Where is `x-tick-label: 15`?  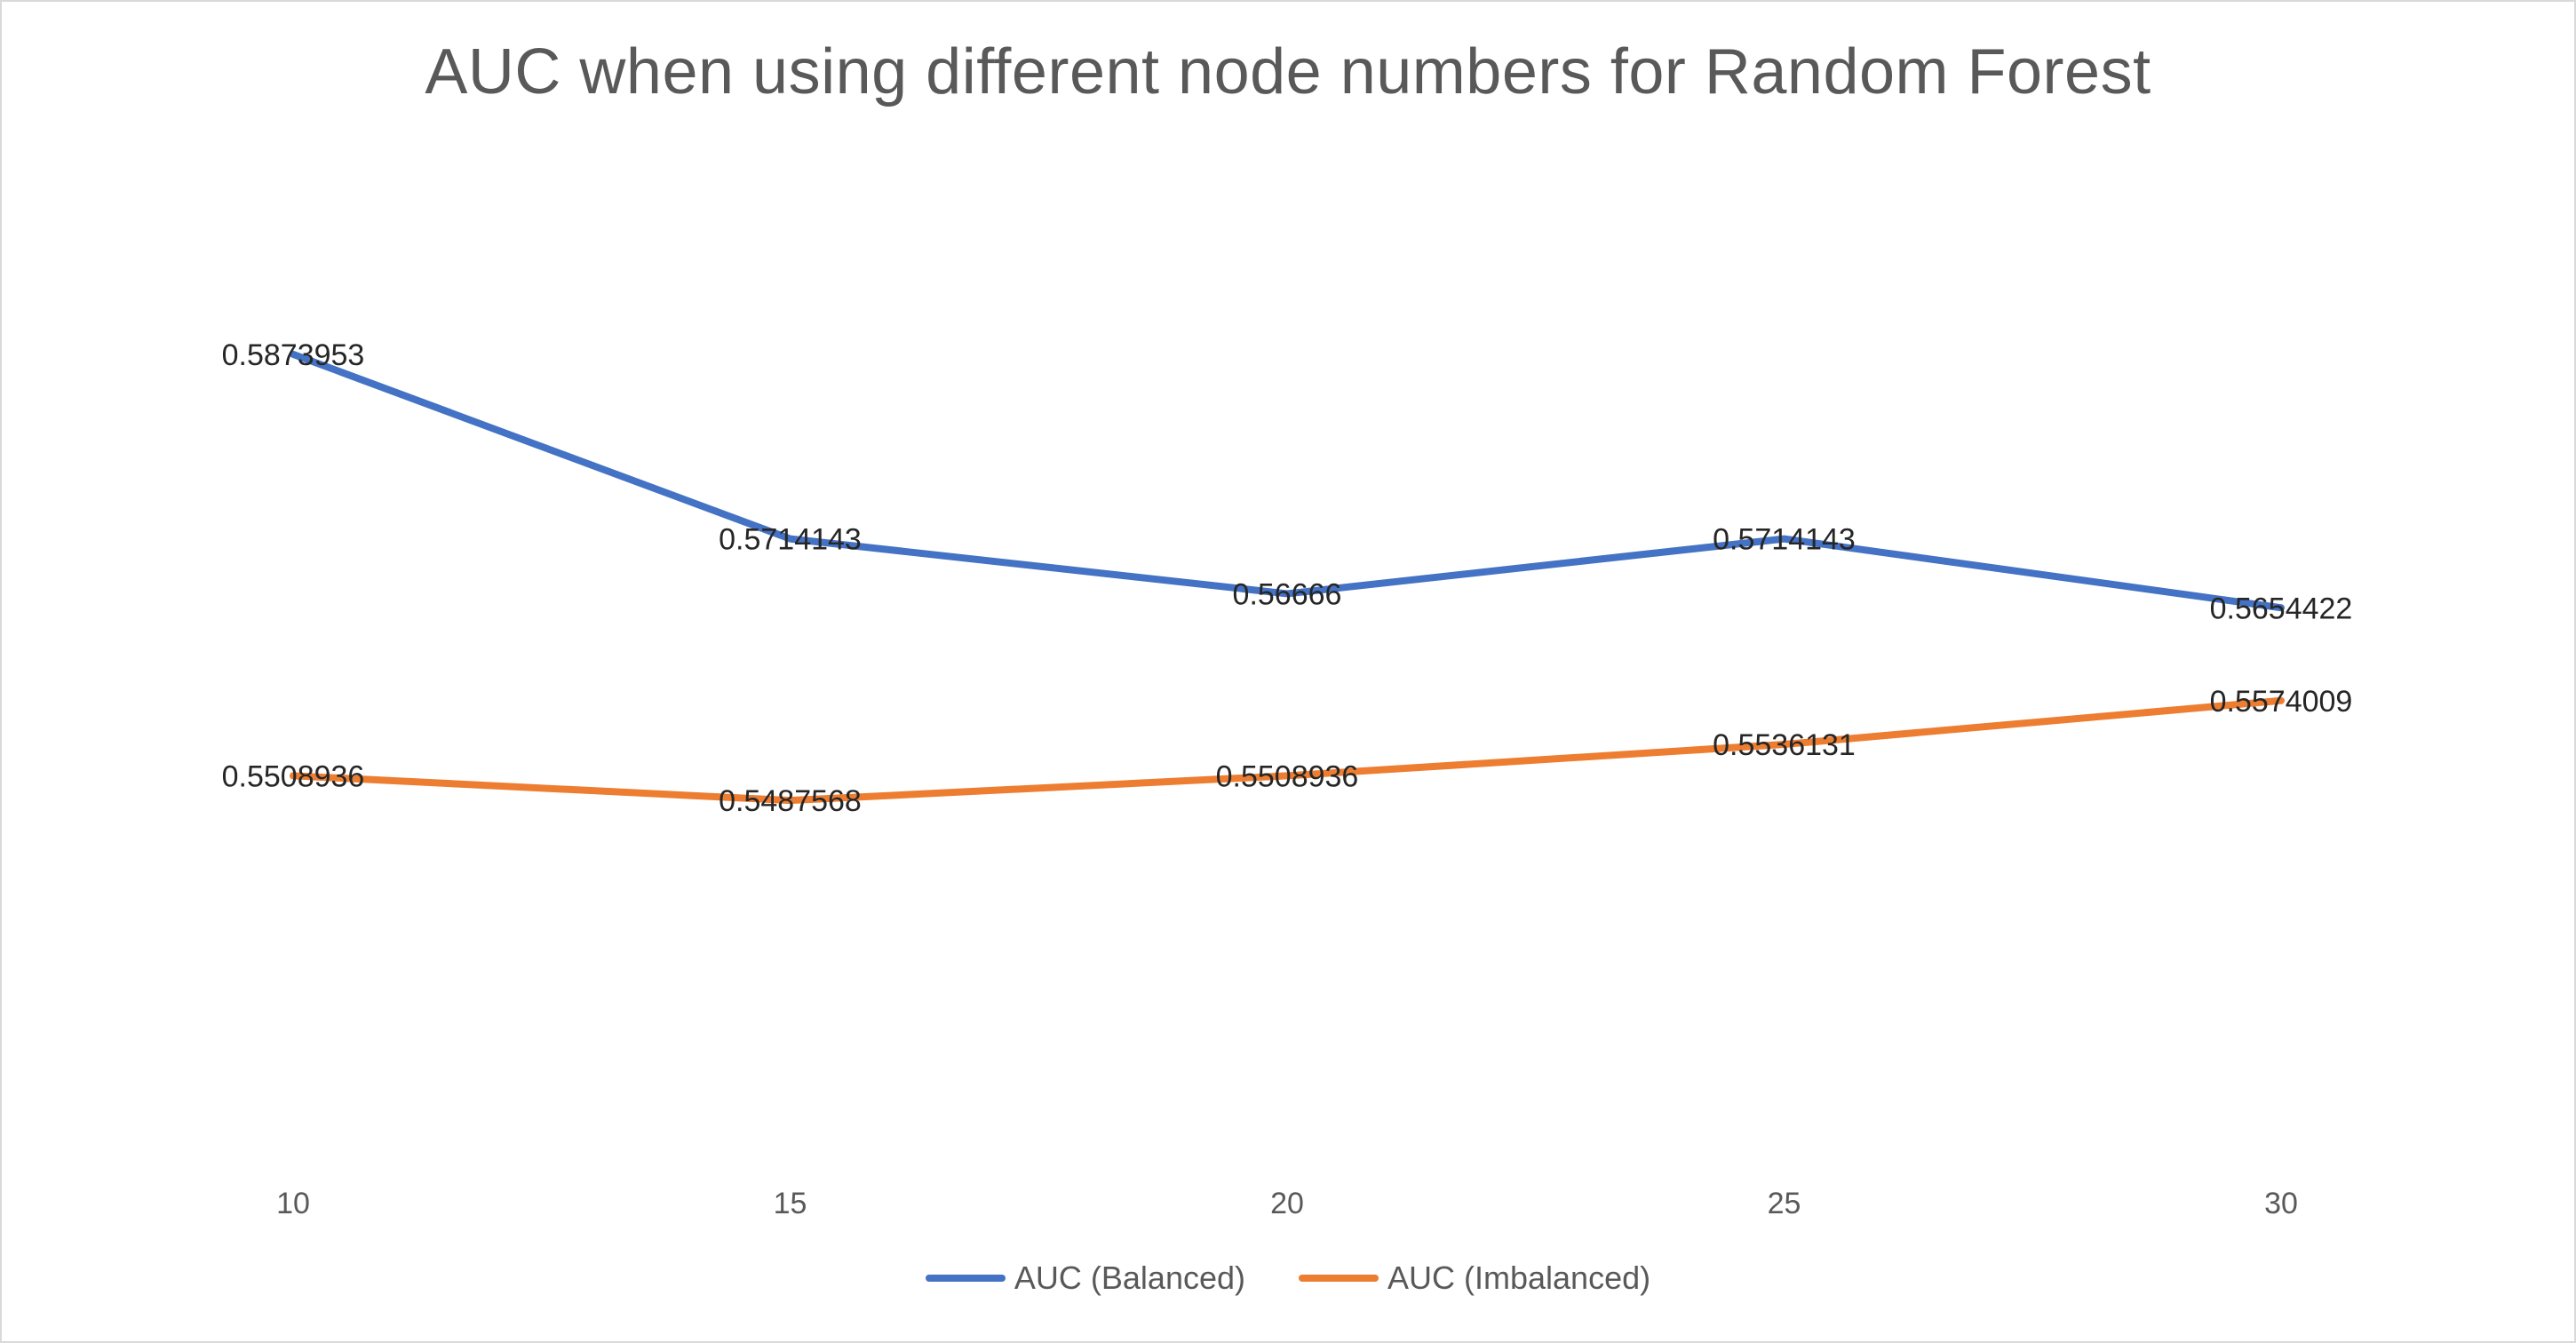
x-tick-label: 15 is located at coordinates (790, 1203).